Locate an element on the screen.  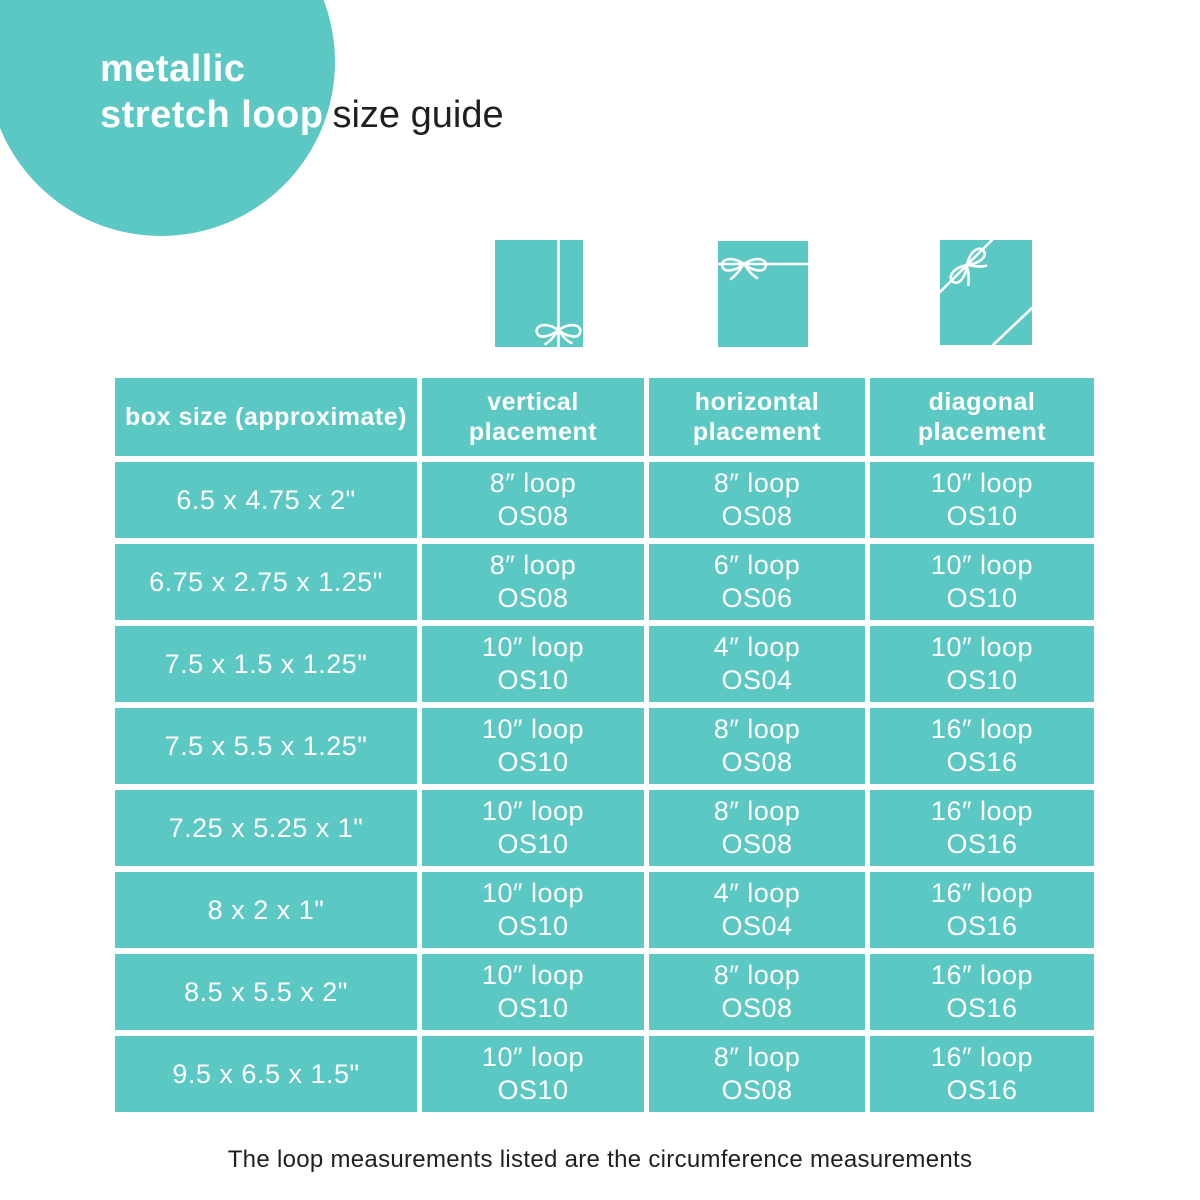
box-size-cell: 8.5 x 5.5 x 2" is located at coordinates (266, 992).